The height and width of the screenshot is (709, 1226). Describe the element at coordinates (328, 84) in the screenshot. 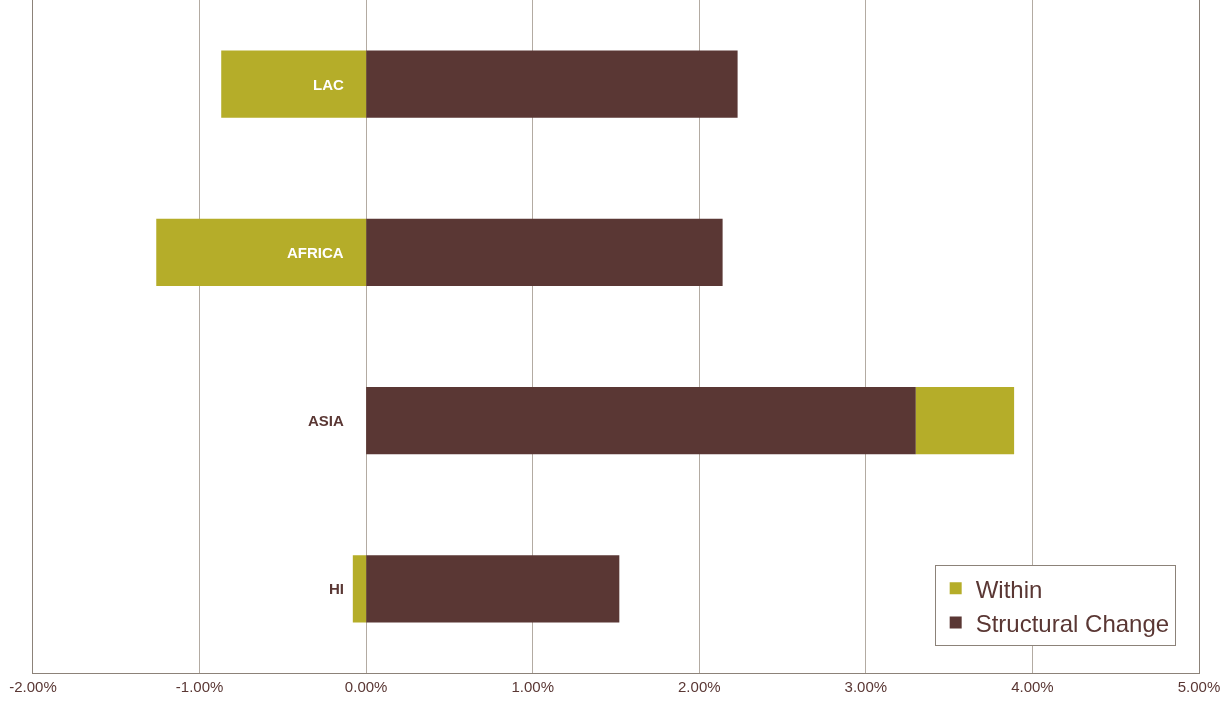

I see `y-tick-label: LAC` at that location.